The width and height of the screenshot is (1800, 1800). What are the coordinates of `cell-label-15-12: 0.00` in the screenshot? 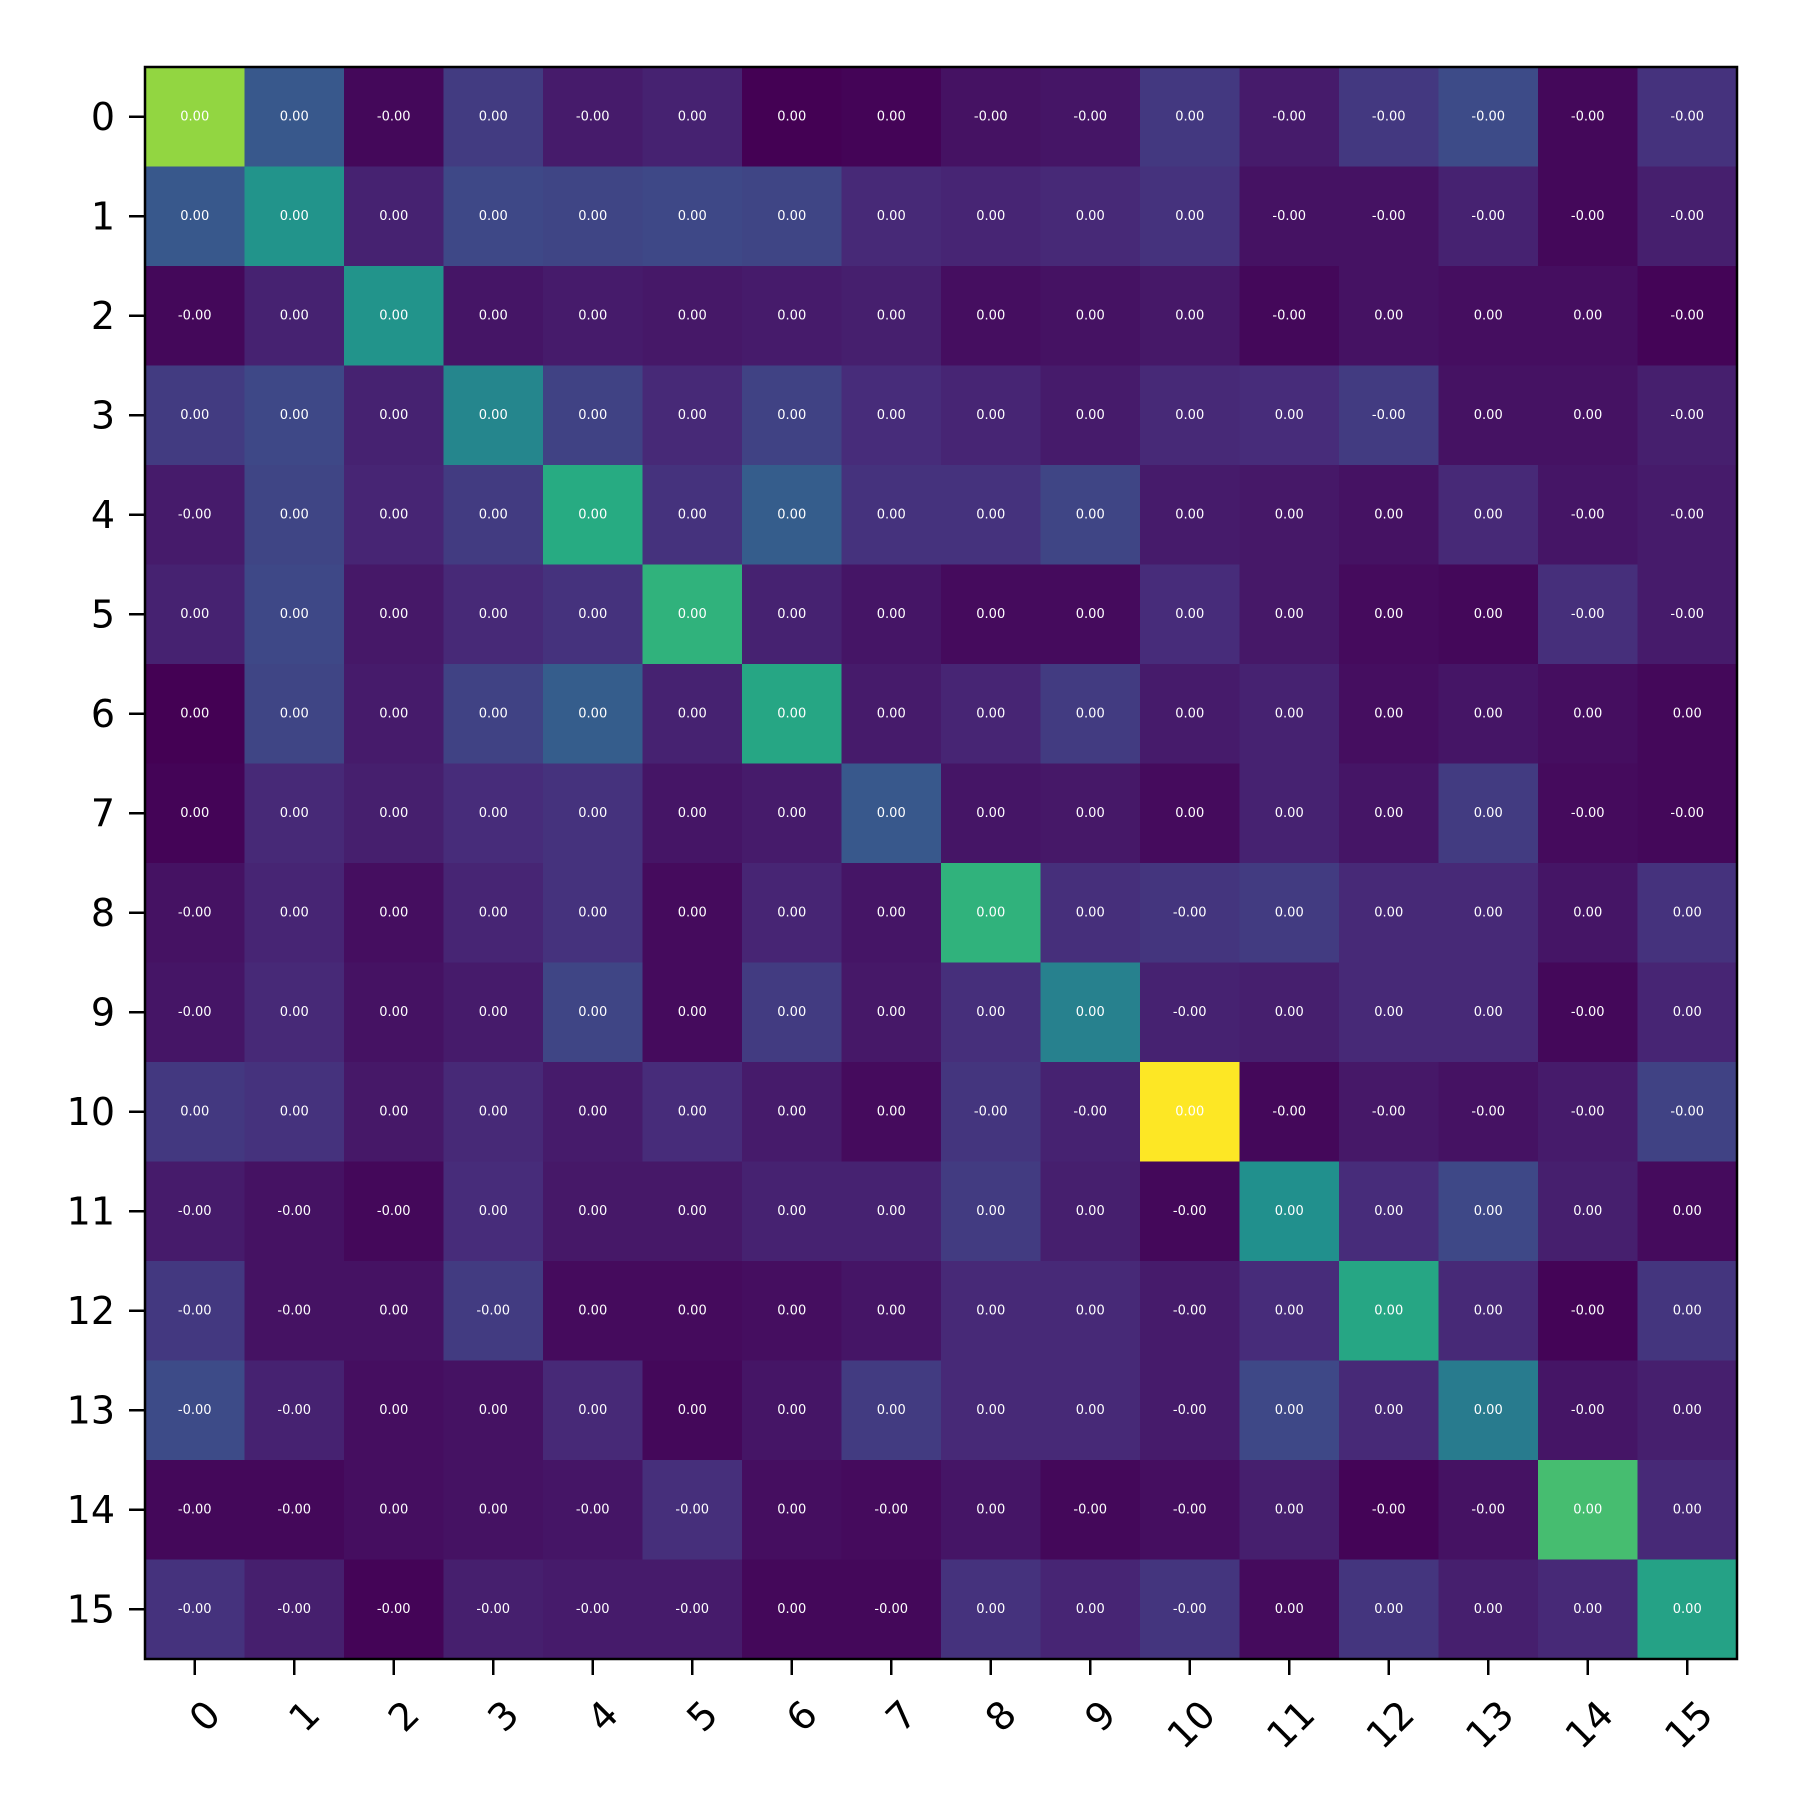 It's located at (1388, 1609).